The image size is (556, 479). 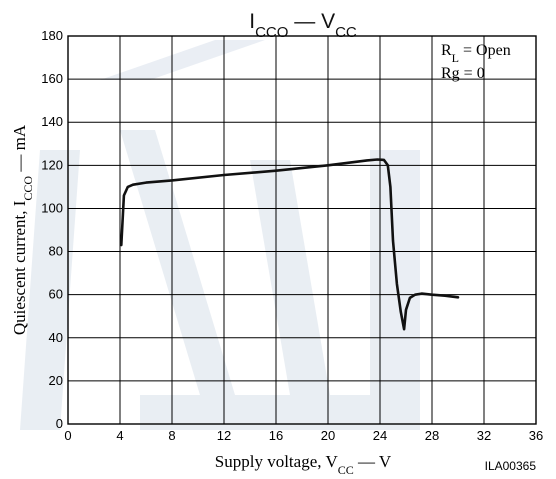 What do you see at coordinates (224, 435) in the screenshot?
I see `x-tick-label: 12` at bounding box center [224, 435].